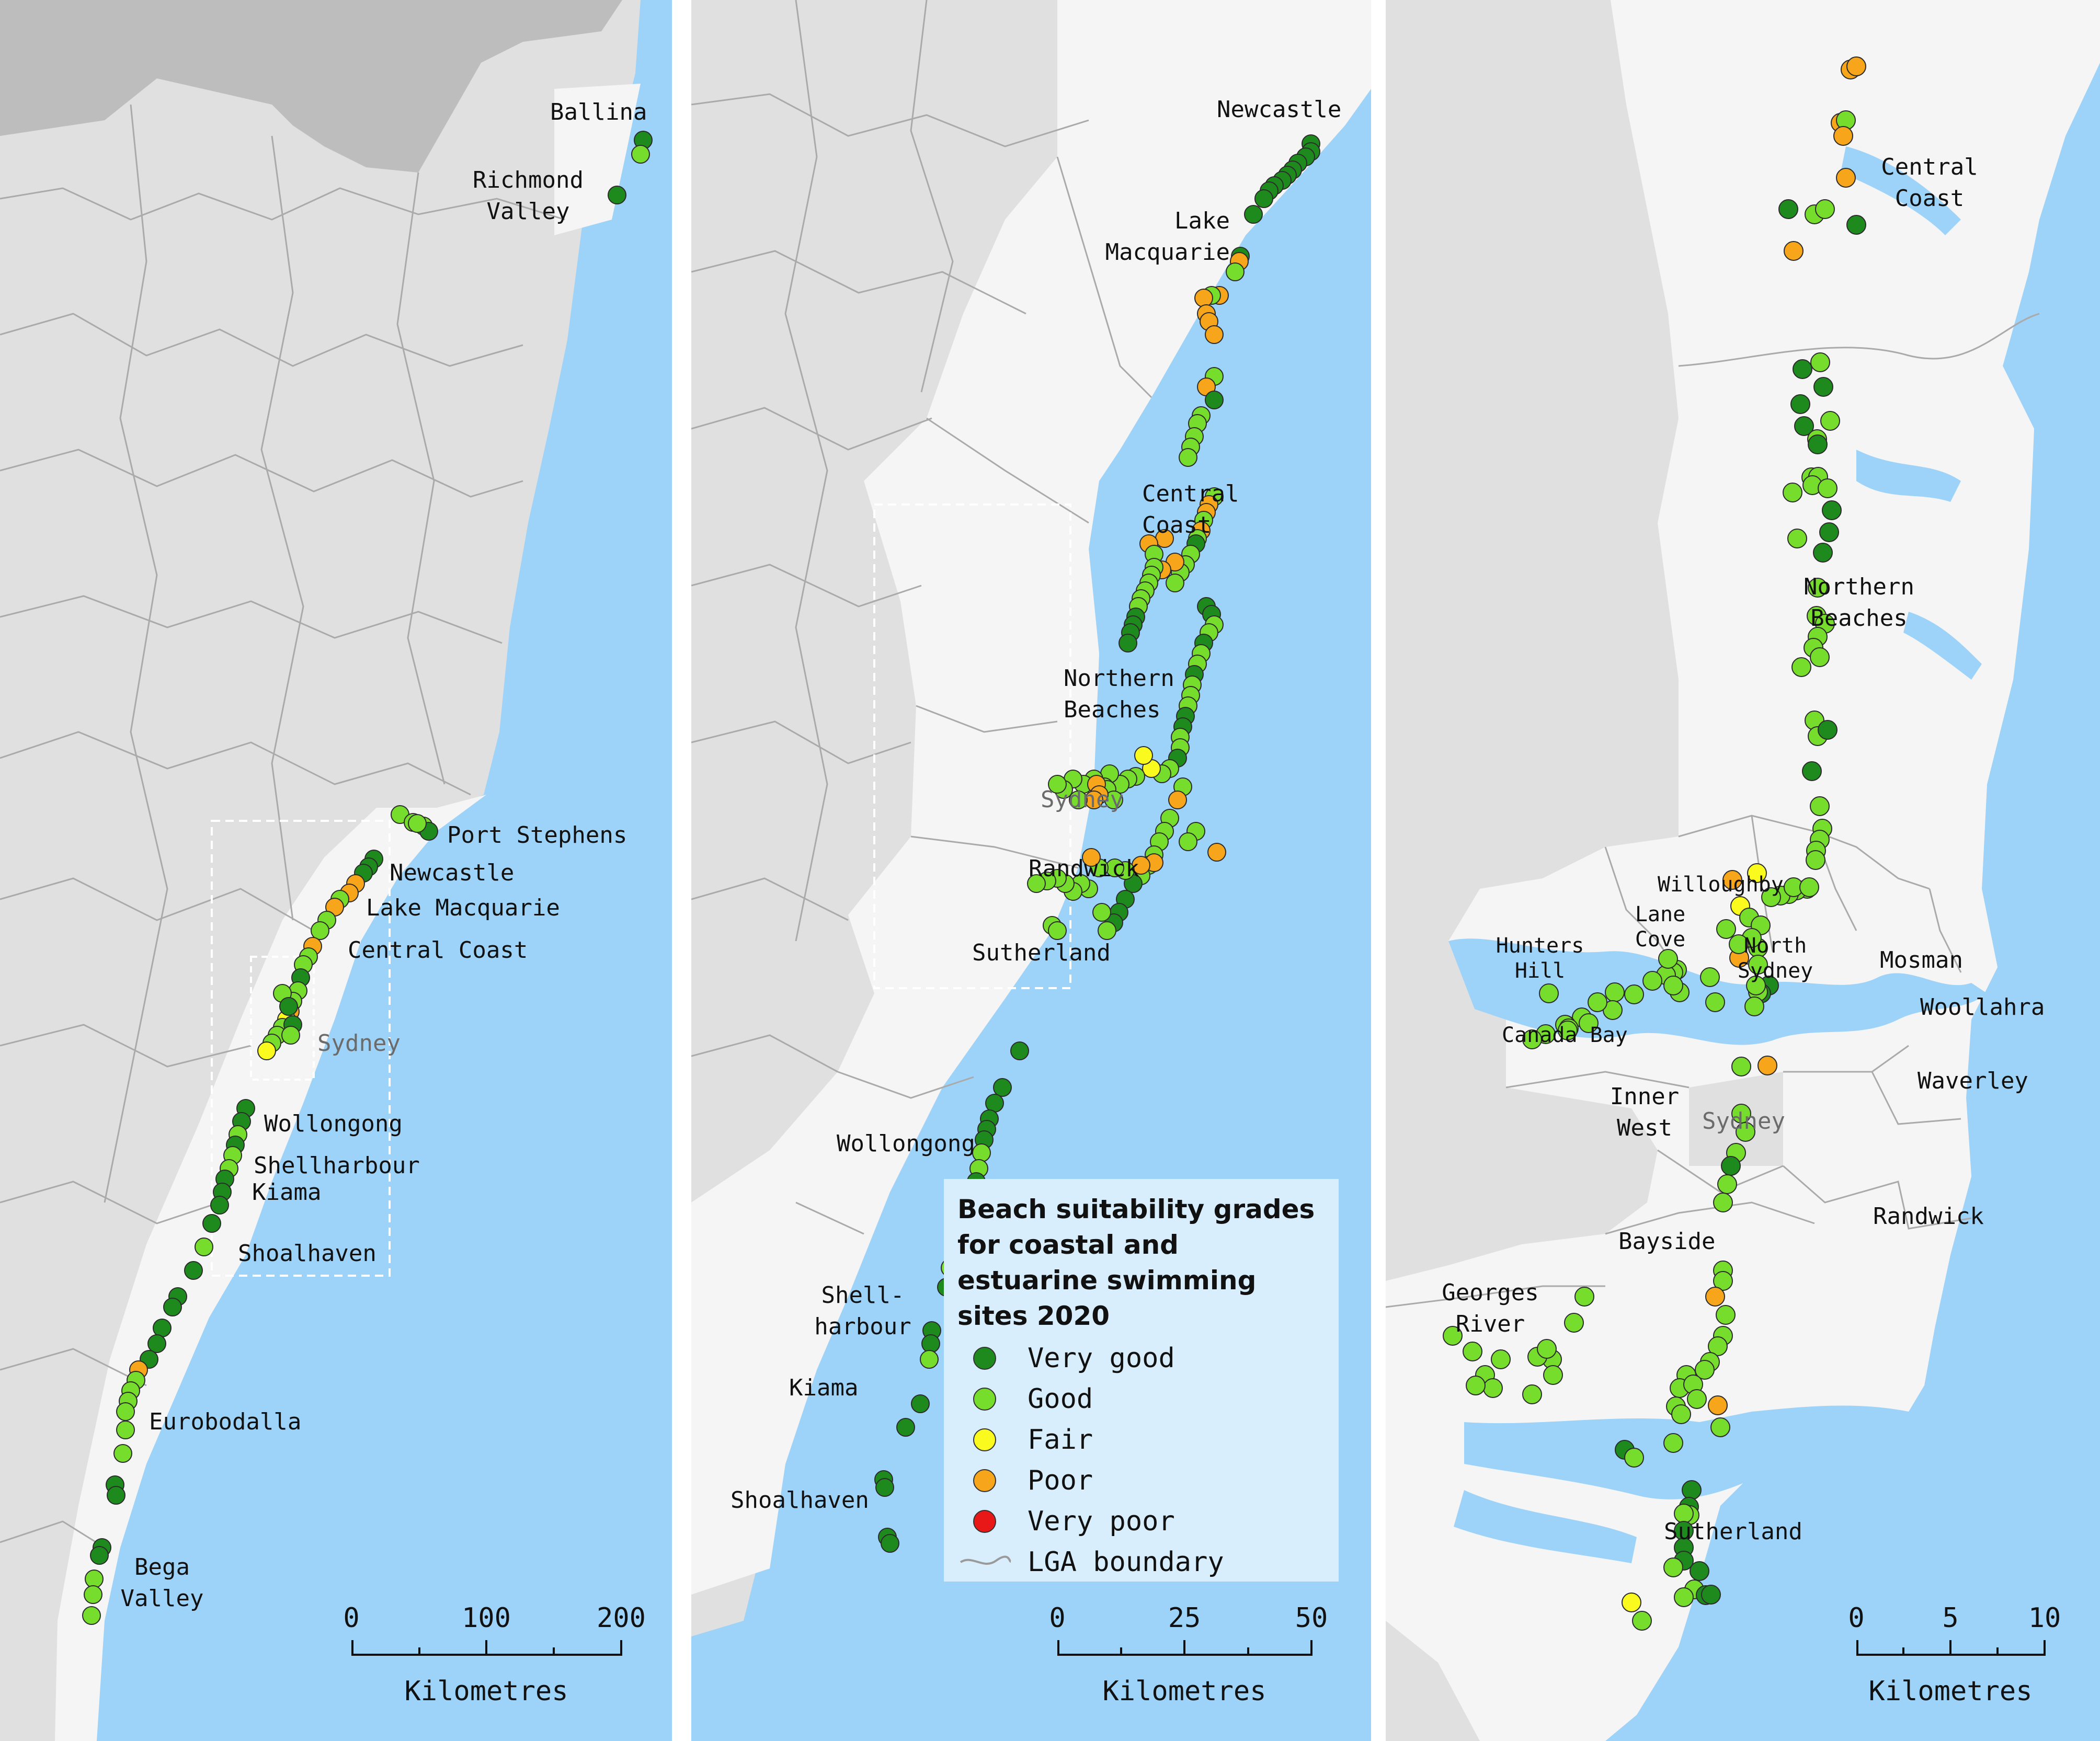 This screenshot has height=1741, width=2100. I want to click on scale-tick: 25, so click(1184, 1618).